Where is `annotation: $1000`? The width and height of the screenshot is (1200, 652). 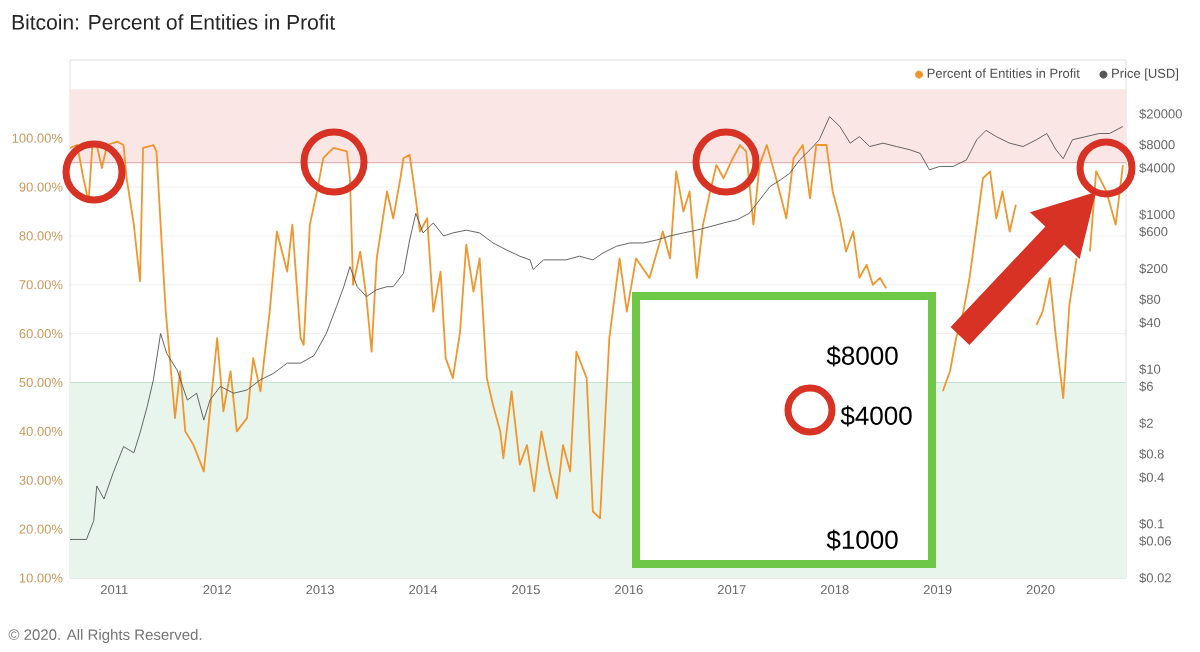 annotation: $1000 is located at coordinates (862, 540).